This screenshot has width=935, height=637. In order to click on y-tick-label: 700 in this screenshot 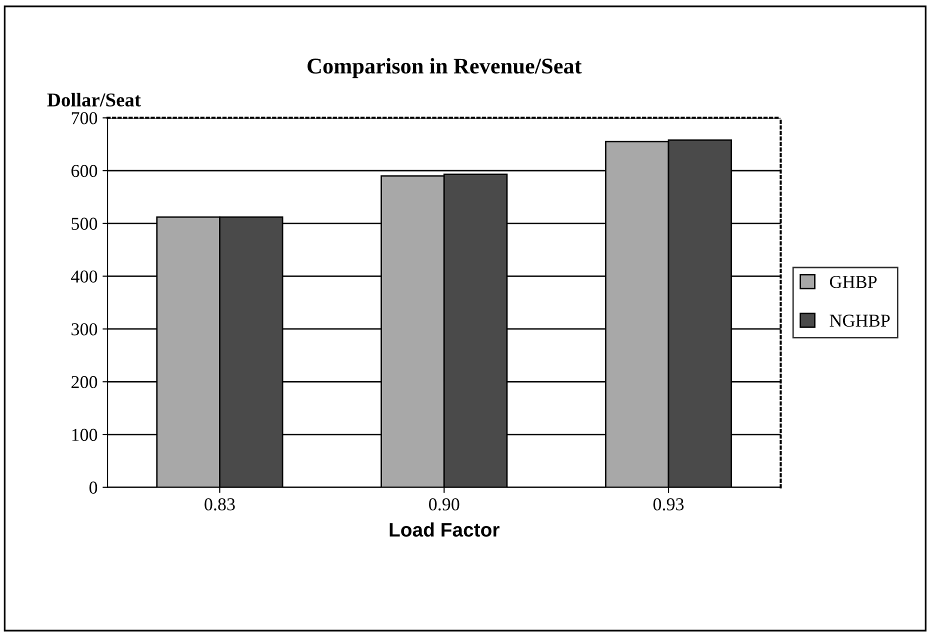, I will do `click(85, 118)`.